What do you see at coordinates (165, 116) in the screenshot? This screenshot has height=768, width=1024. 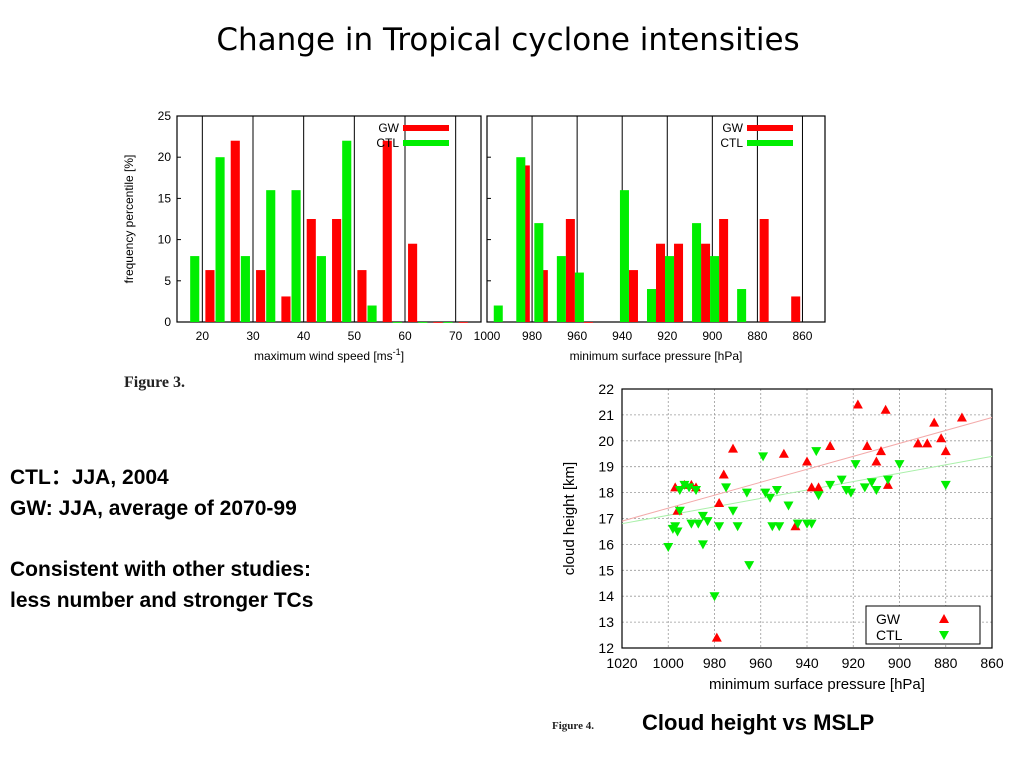 I see `y-tick-label: 25` at bounding box center [165, 116].